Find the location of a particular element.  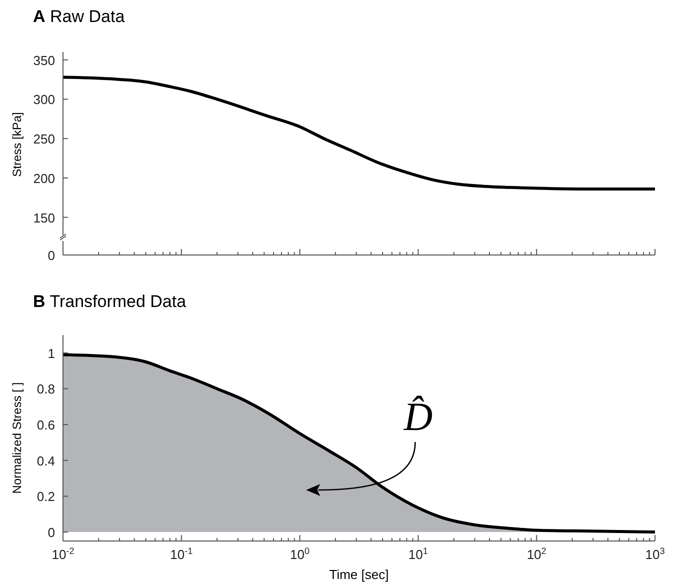

x-axis-title: Time [sec] is located at coordinates (359, 574).